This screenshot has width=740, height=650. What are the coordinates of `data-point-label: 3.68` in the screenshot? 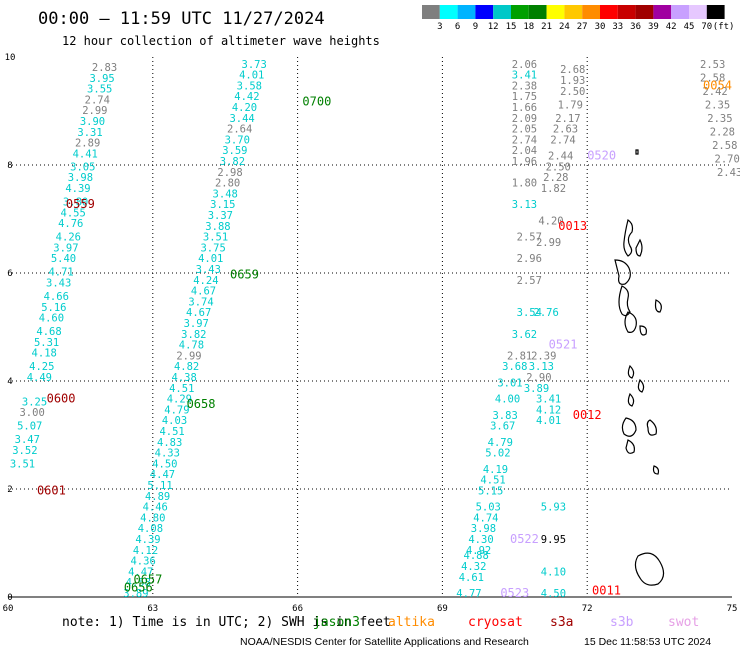 It's located at (514, 367).